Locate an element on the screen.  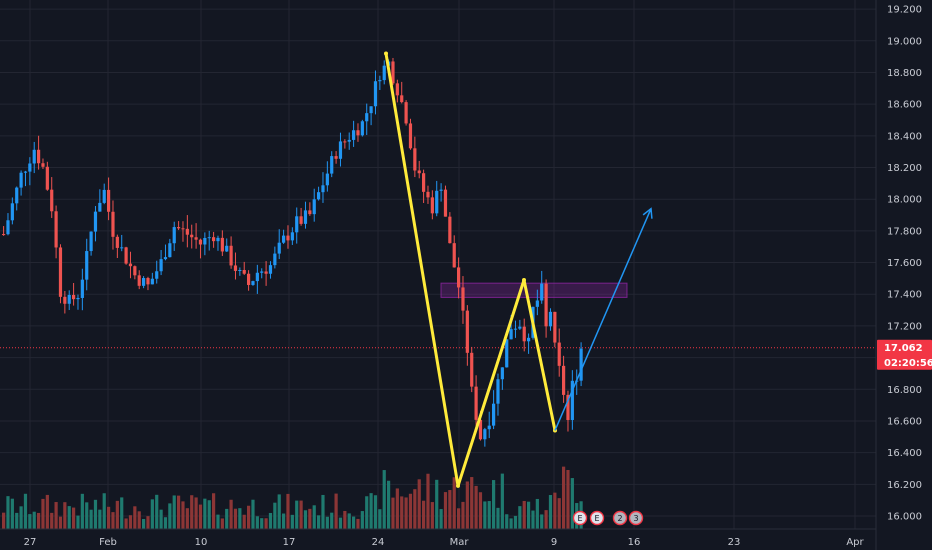
time-tick-label-8: 23 is located at coordinates (734, 542).